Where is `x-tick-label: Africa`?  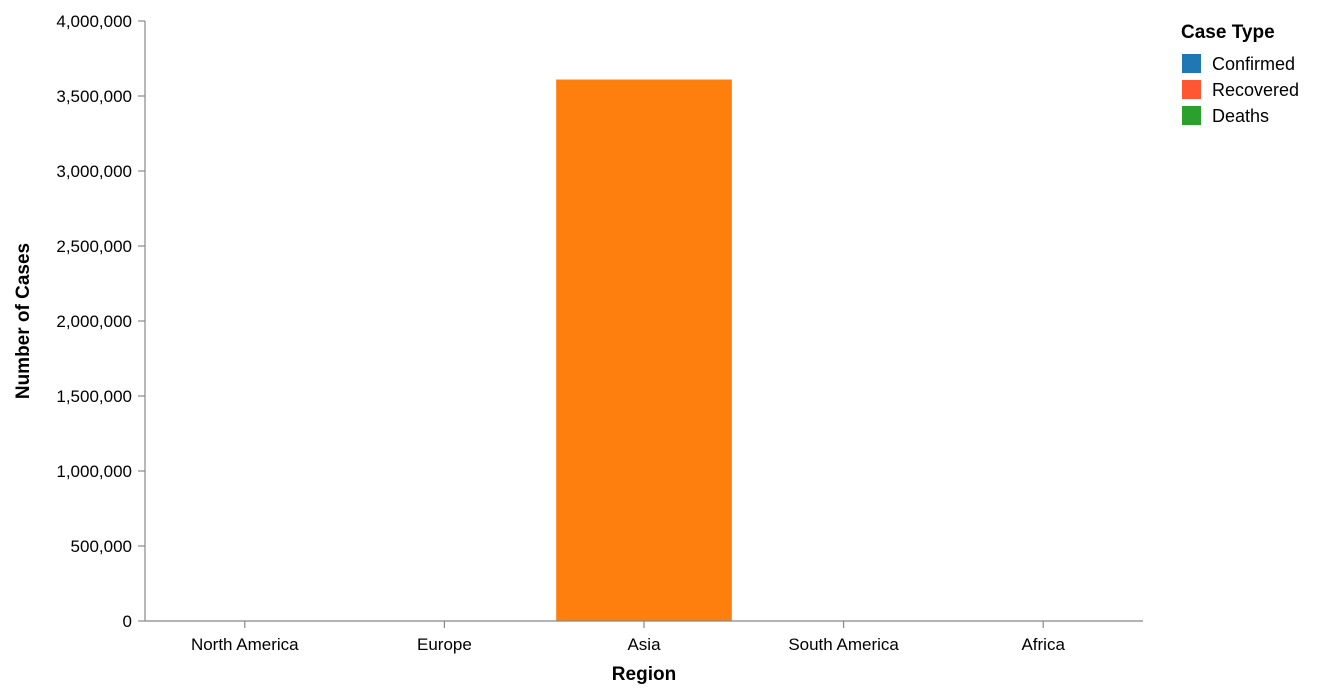 x-tick-label: Africa is located at coordinates (1043, 644).